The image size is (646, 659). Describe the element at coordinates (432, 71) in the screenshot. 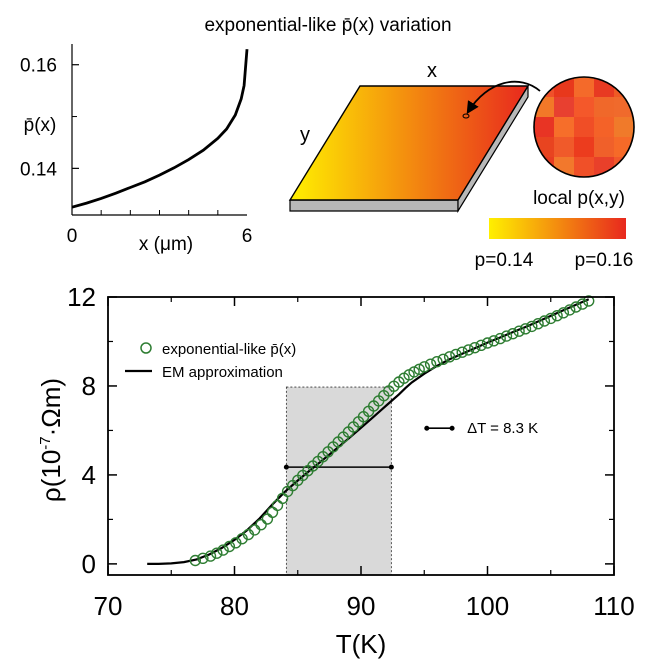

I see `schematic-x-label: x` at that location.